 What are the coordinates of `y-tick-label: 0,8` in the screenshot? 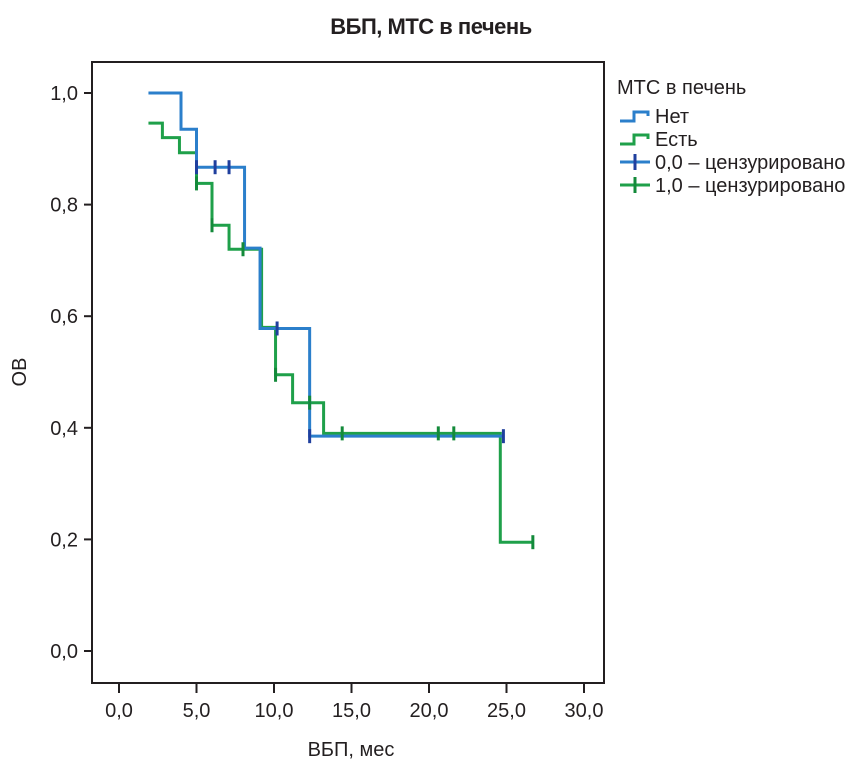 It's located at (64, 206).